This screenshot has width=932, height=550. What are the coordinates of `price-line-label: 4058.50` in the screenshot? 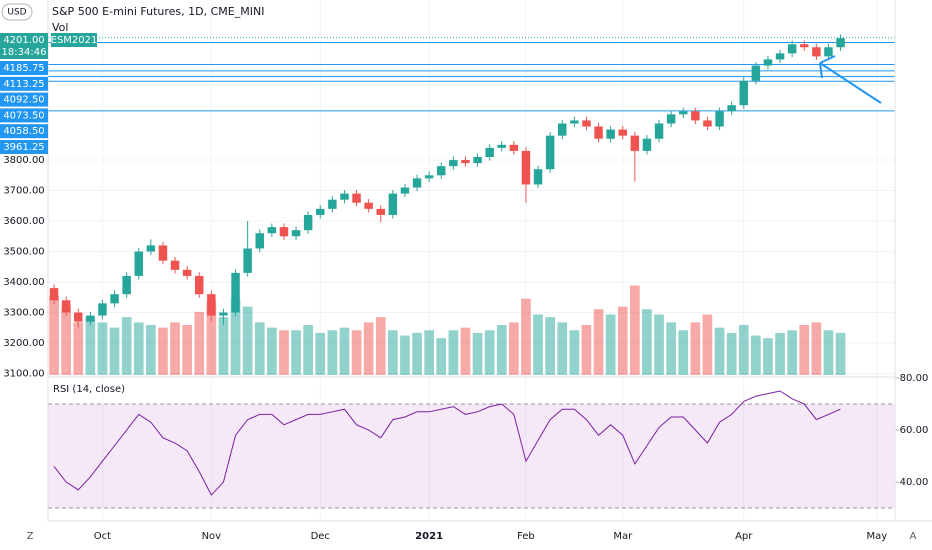 It's located at (23, 131).